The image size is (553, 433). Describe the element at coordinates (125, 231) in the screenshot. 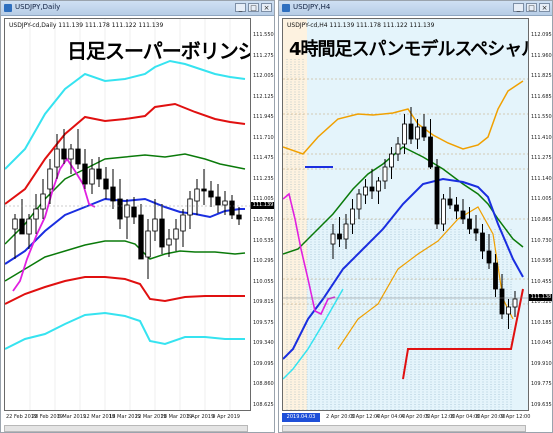

I see `middle-line` at that location.